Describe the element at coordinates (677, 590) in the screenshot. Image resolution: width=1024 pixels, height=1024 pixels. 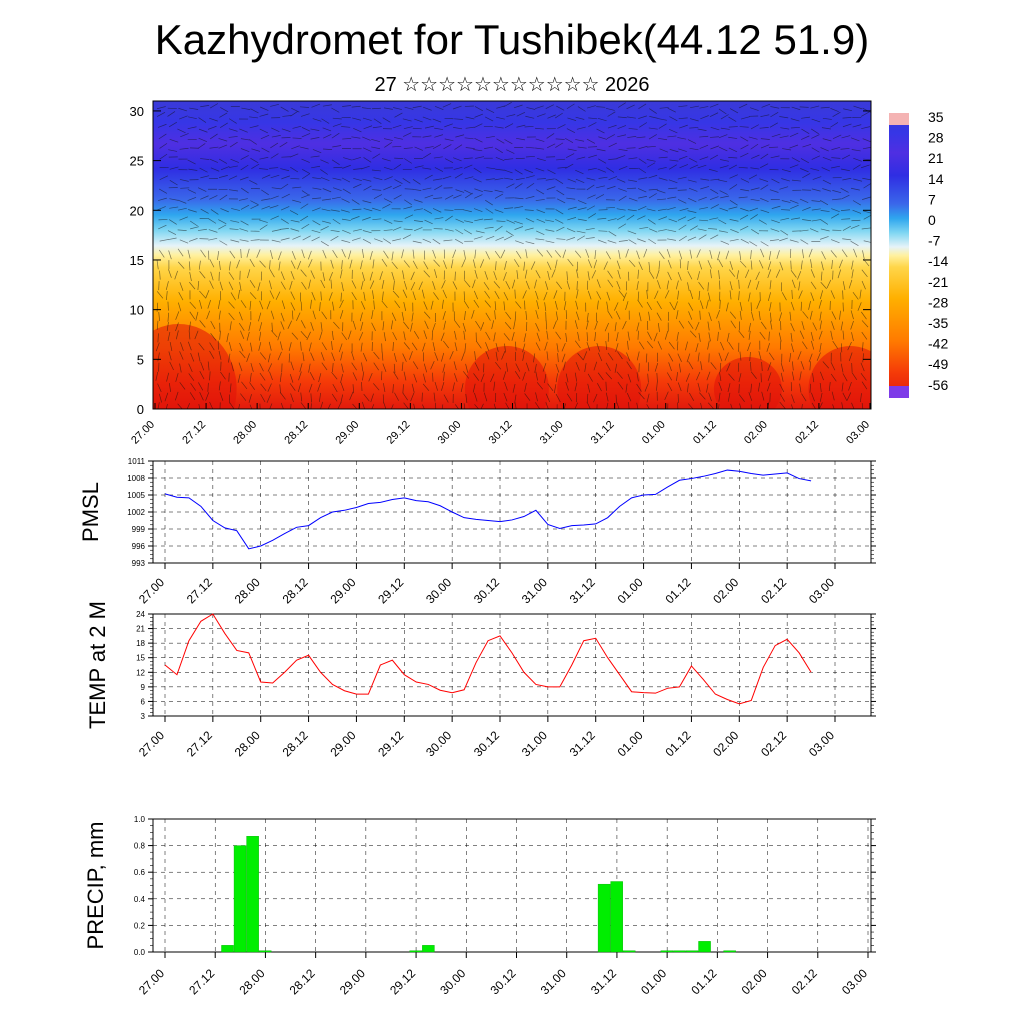
I see `pmsl-time-label: 01.12` at that location.